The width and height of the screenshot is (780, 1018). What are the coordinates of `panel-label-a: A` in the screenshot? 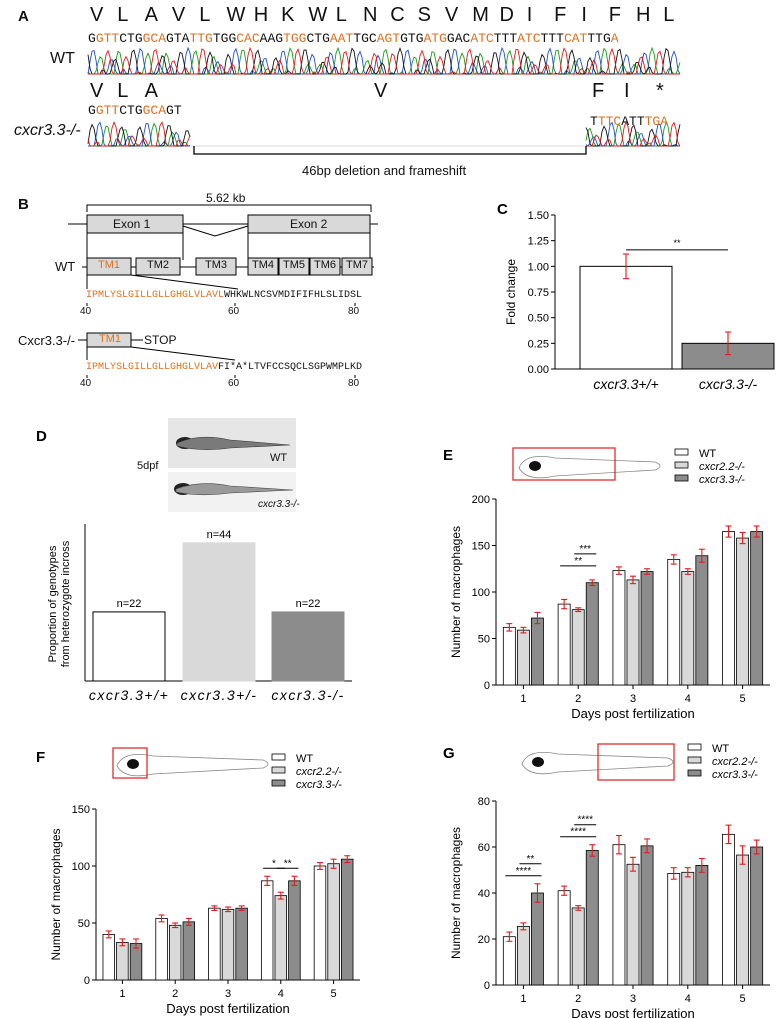 It's located at (23, 16).